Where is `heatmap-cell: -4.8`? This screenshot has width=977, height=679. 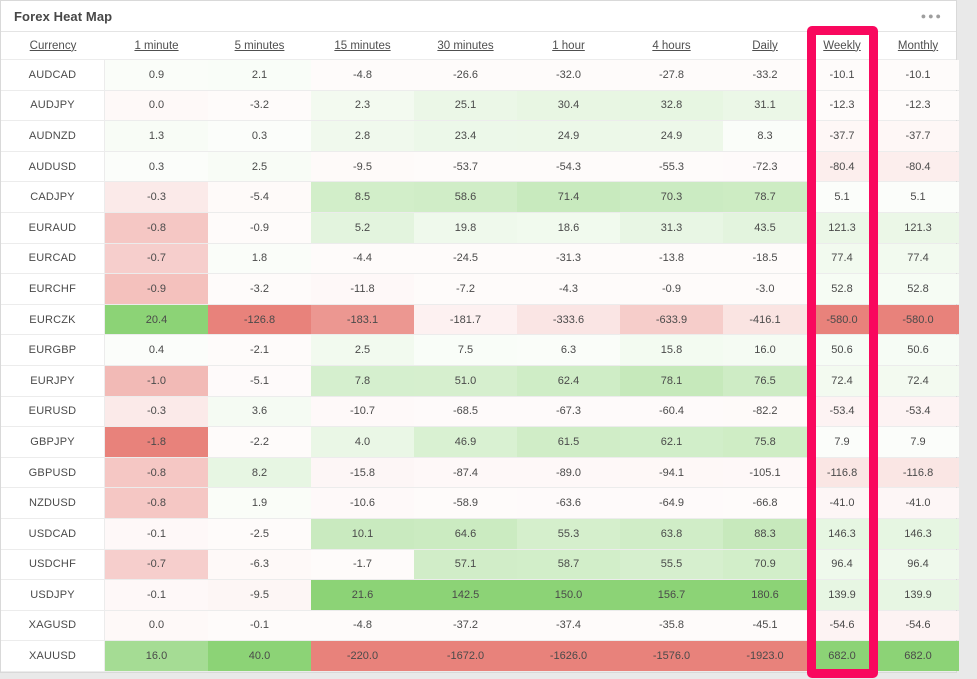 heatmap-cell: -4.8 is located at coordinates (362, 625).